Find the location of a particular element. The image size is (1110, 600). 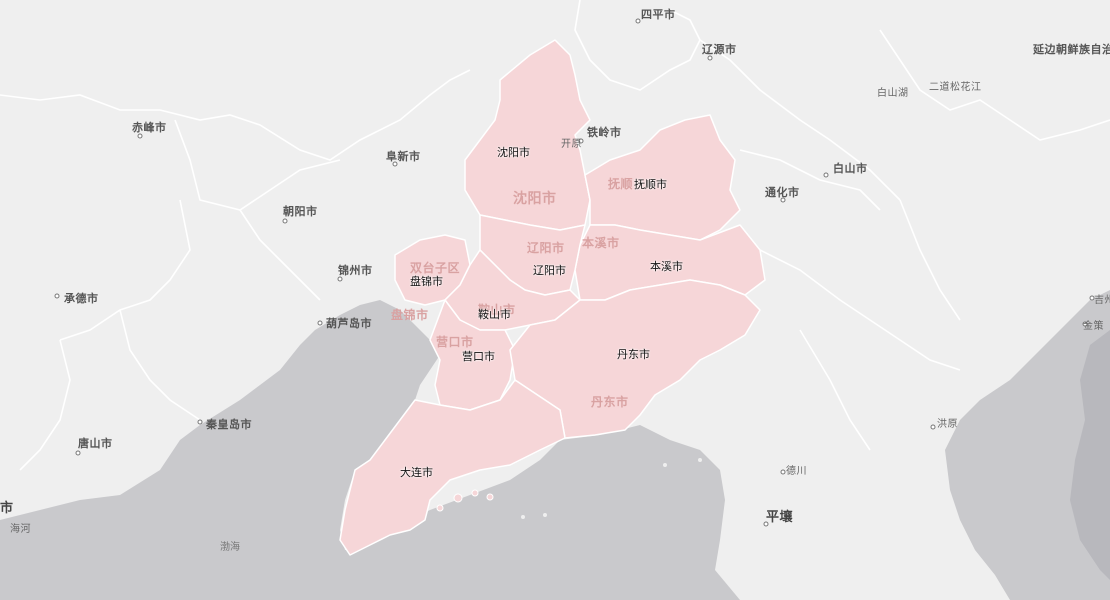

label-tangshan: 唐山市 is located at coordinates (95, 443).